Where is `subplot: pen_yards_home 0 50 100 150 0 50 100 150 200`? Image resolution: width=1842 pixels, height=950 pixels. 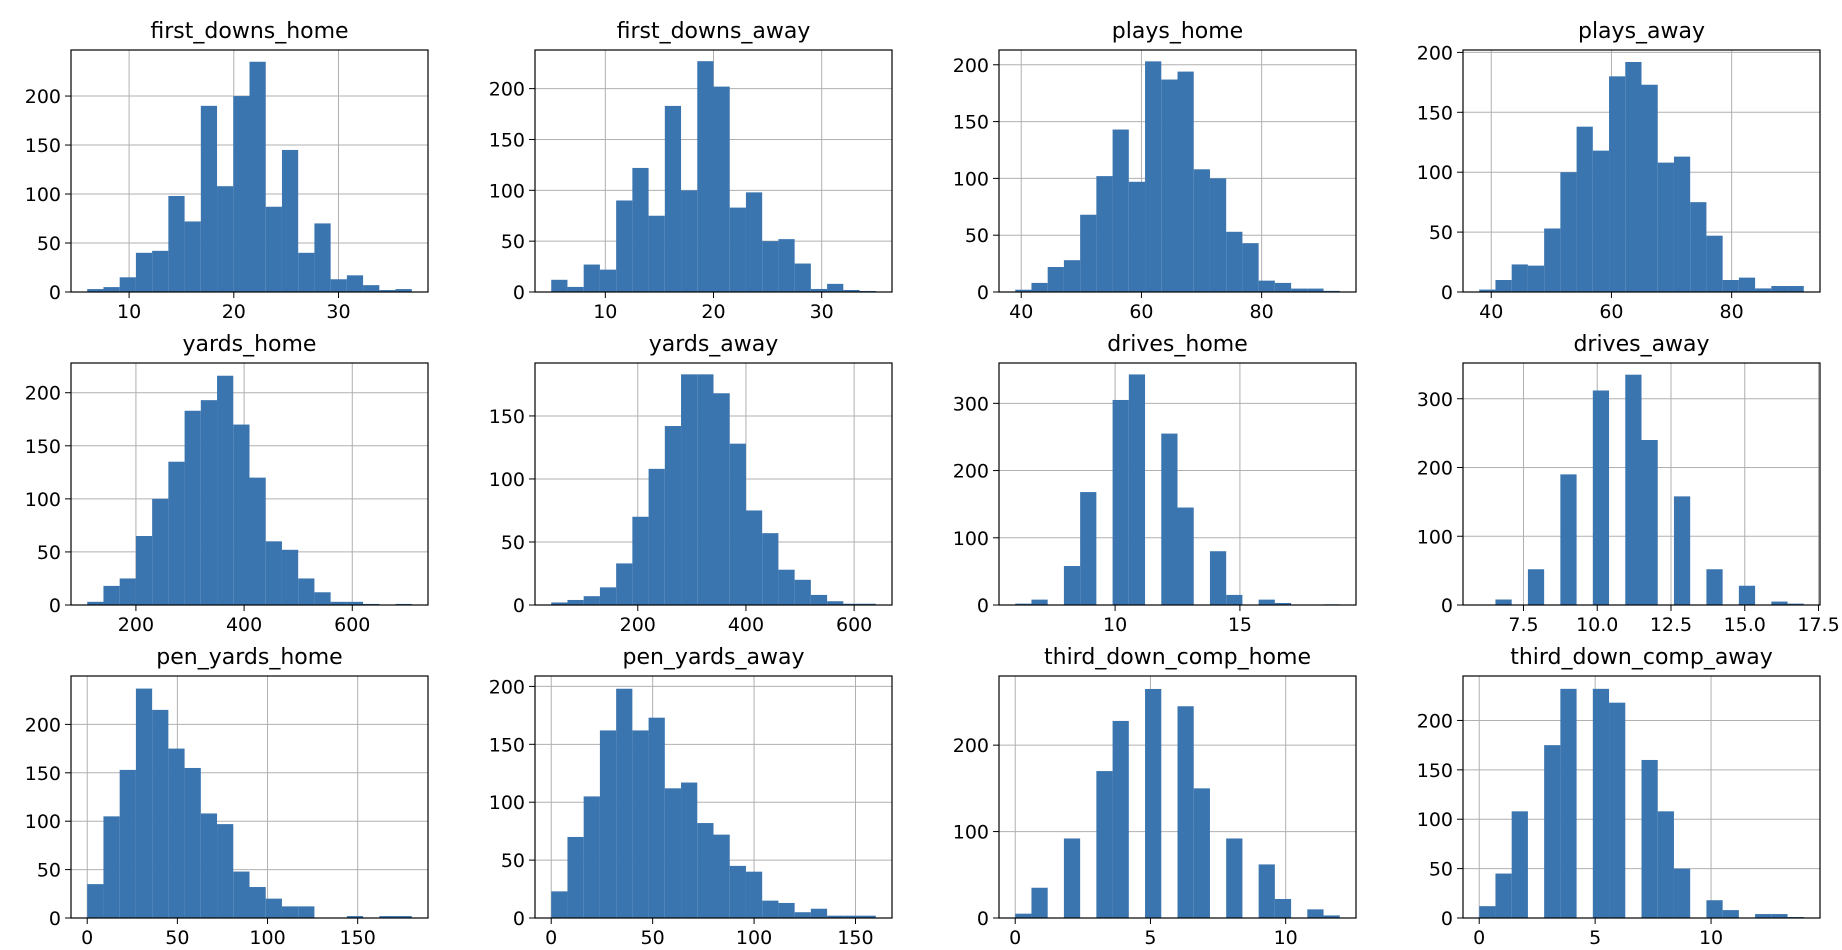 subplot: pen_yards_home 0 50 100 150 0 50 100 150 200 is located at coordinates (227, 797).